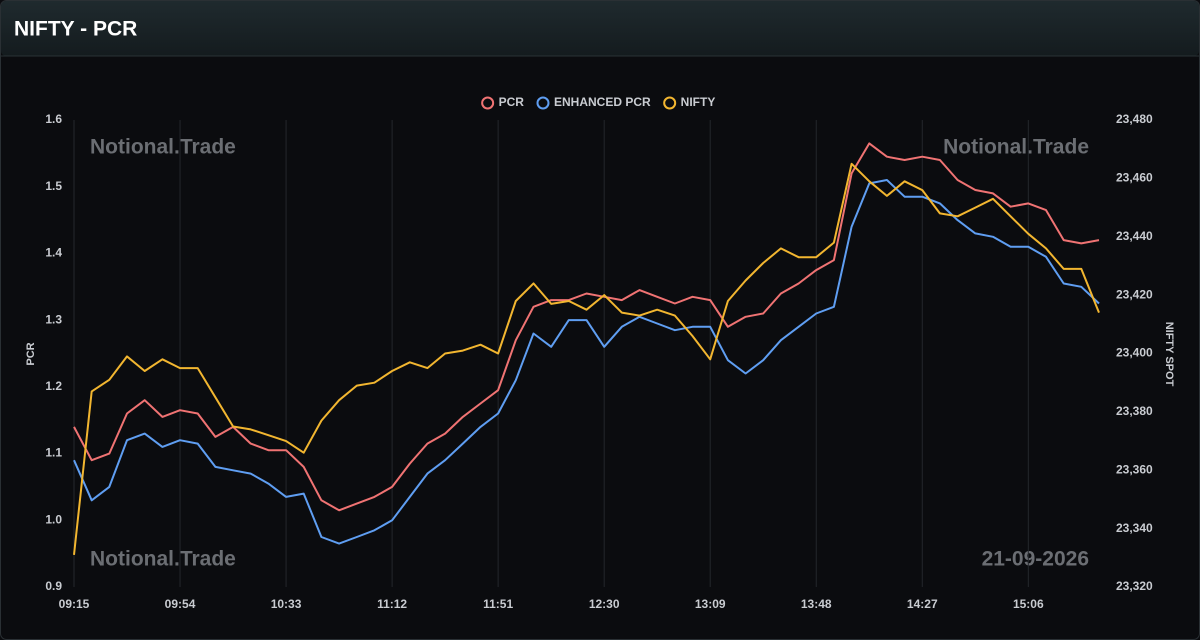 The image size is (1200, 640). What do you see at coordinates (816, 604) in the screenshot?
I see `x-tick-label: 13:48` at bounding box center [816, 604].